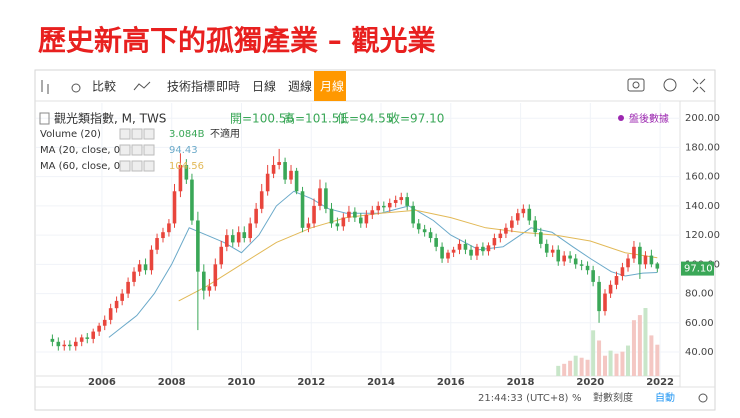  What do you see at coordinates (44, 118) in the screenshot?
I see `collapse-icon` at bounding box center [44, 118].